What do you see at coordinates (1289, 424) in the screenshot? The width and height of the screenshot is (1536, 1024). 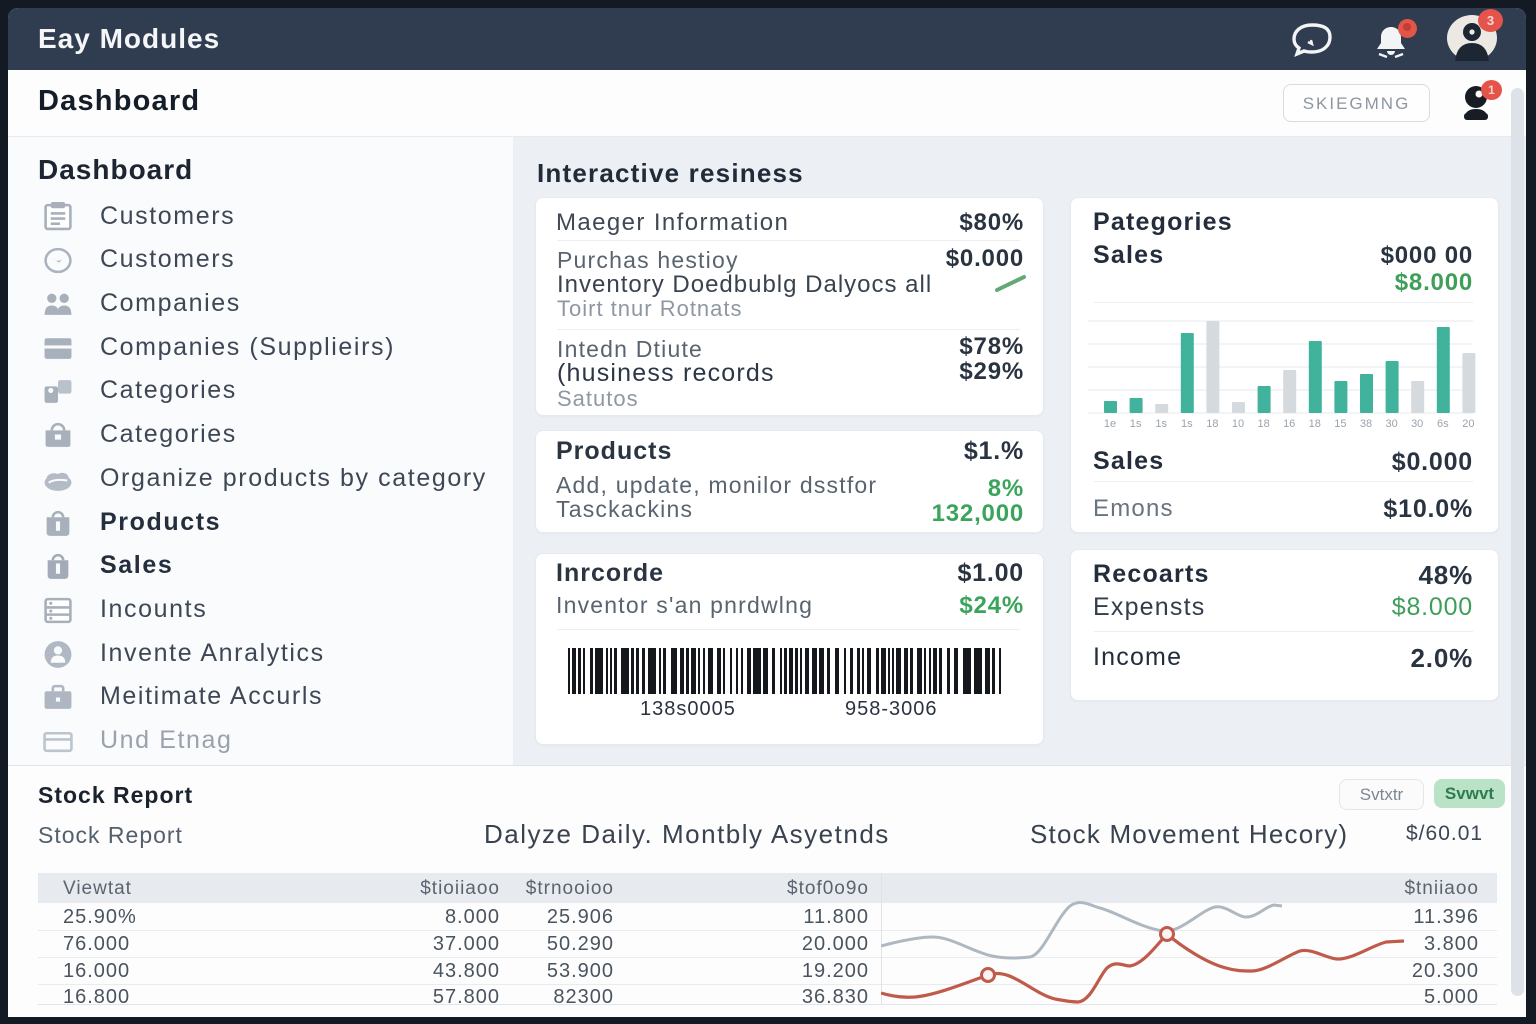 I see `svg-text: 16` at bounding box center [1289, 424].